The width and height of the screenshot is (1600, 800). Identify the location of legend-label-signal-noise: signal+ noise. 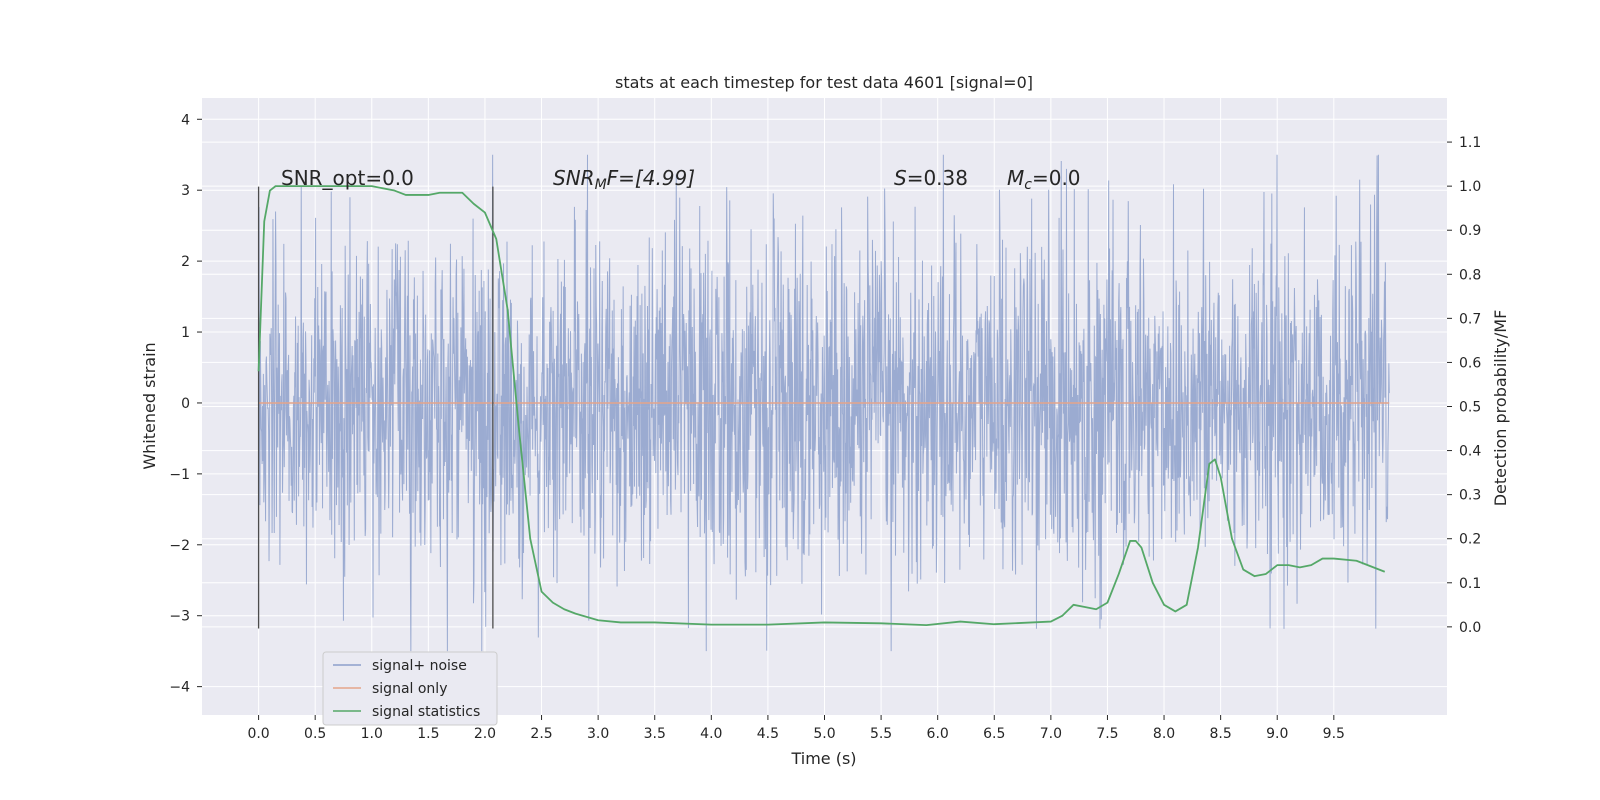
(419, 666).